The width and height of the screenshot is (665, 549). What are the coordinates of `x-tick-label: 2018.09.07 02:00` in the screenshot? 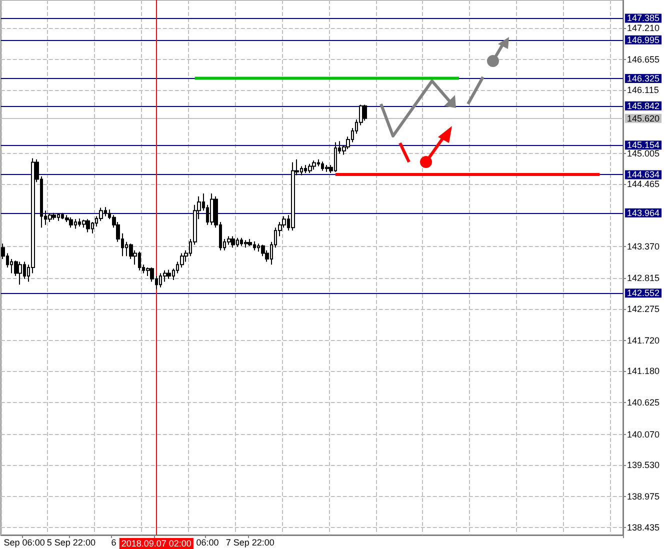 It's located at (156, 543).